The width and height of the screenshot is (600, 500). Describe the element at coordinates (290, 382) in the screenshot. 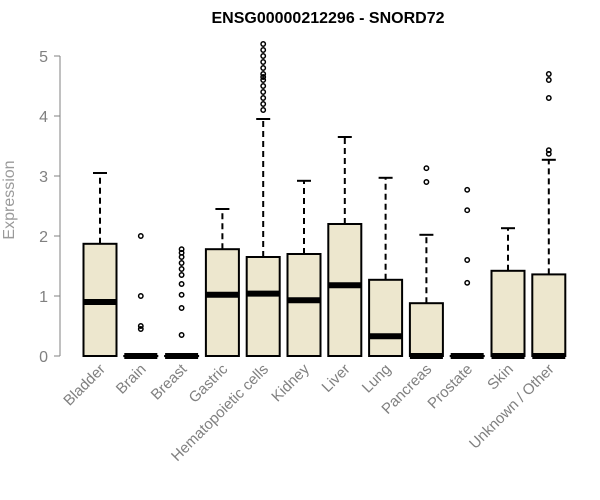

I see `x-tick-label: Kidney` at that location.